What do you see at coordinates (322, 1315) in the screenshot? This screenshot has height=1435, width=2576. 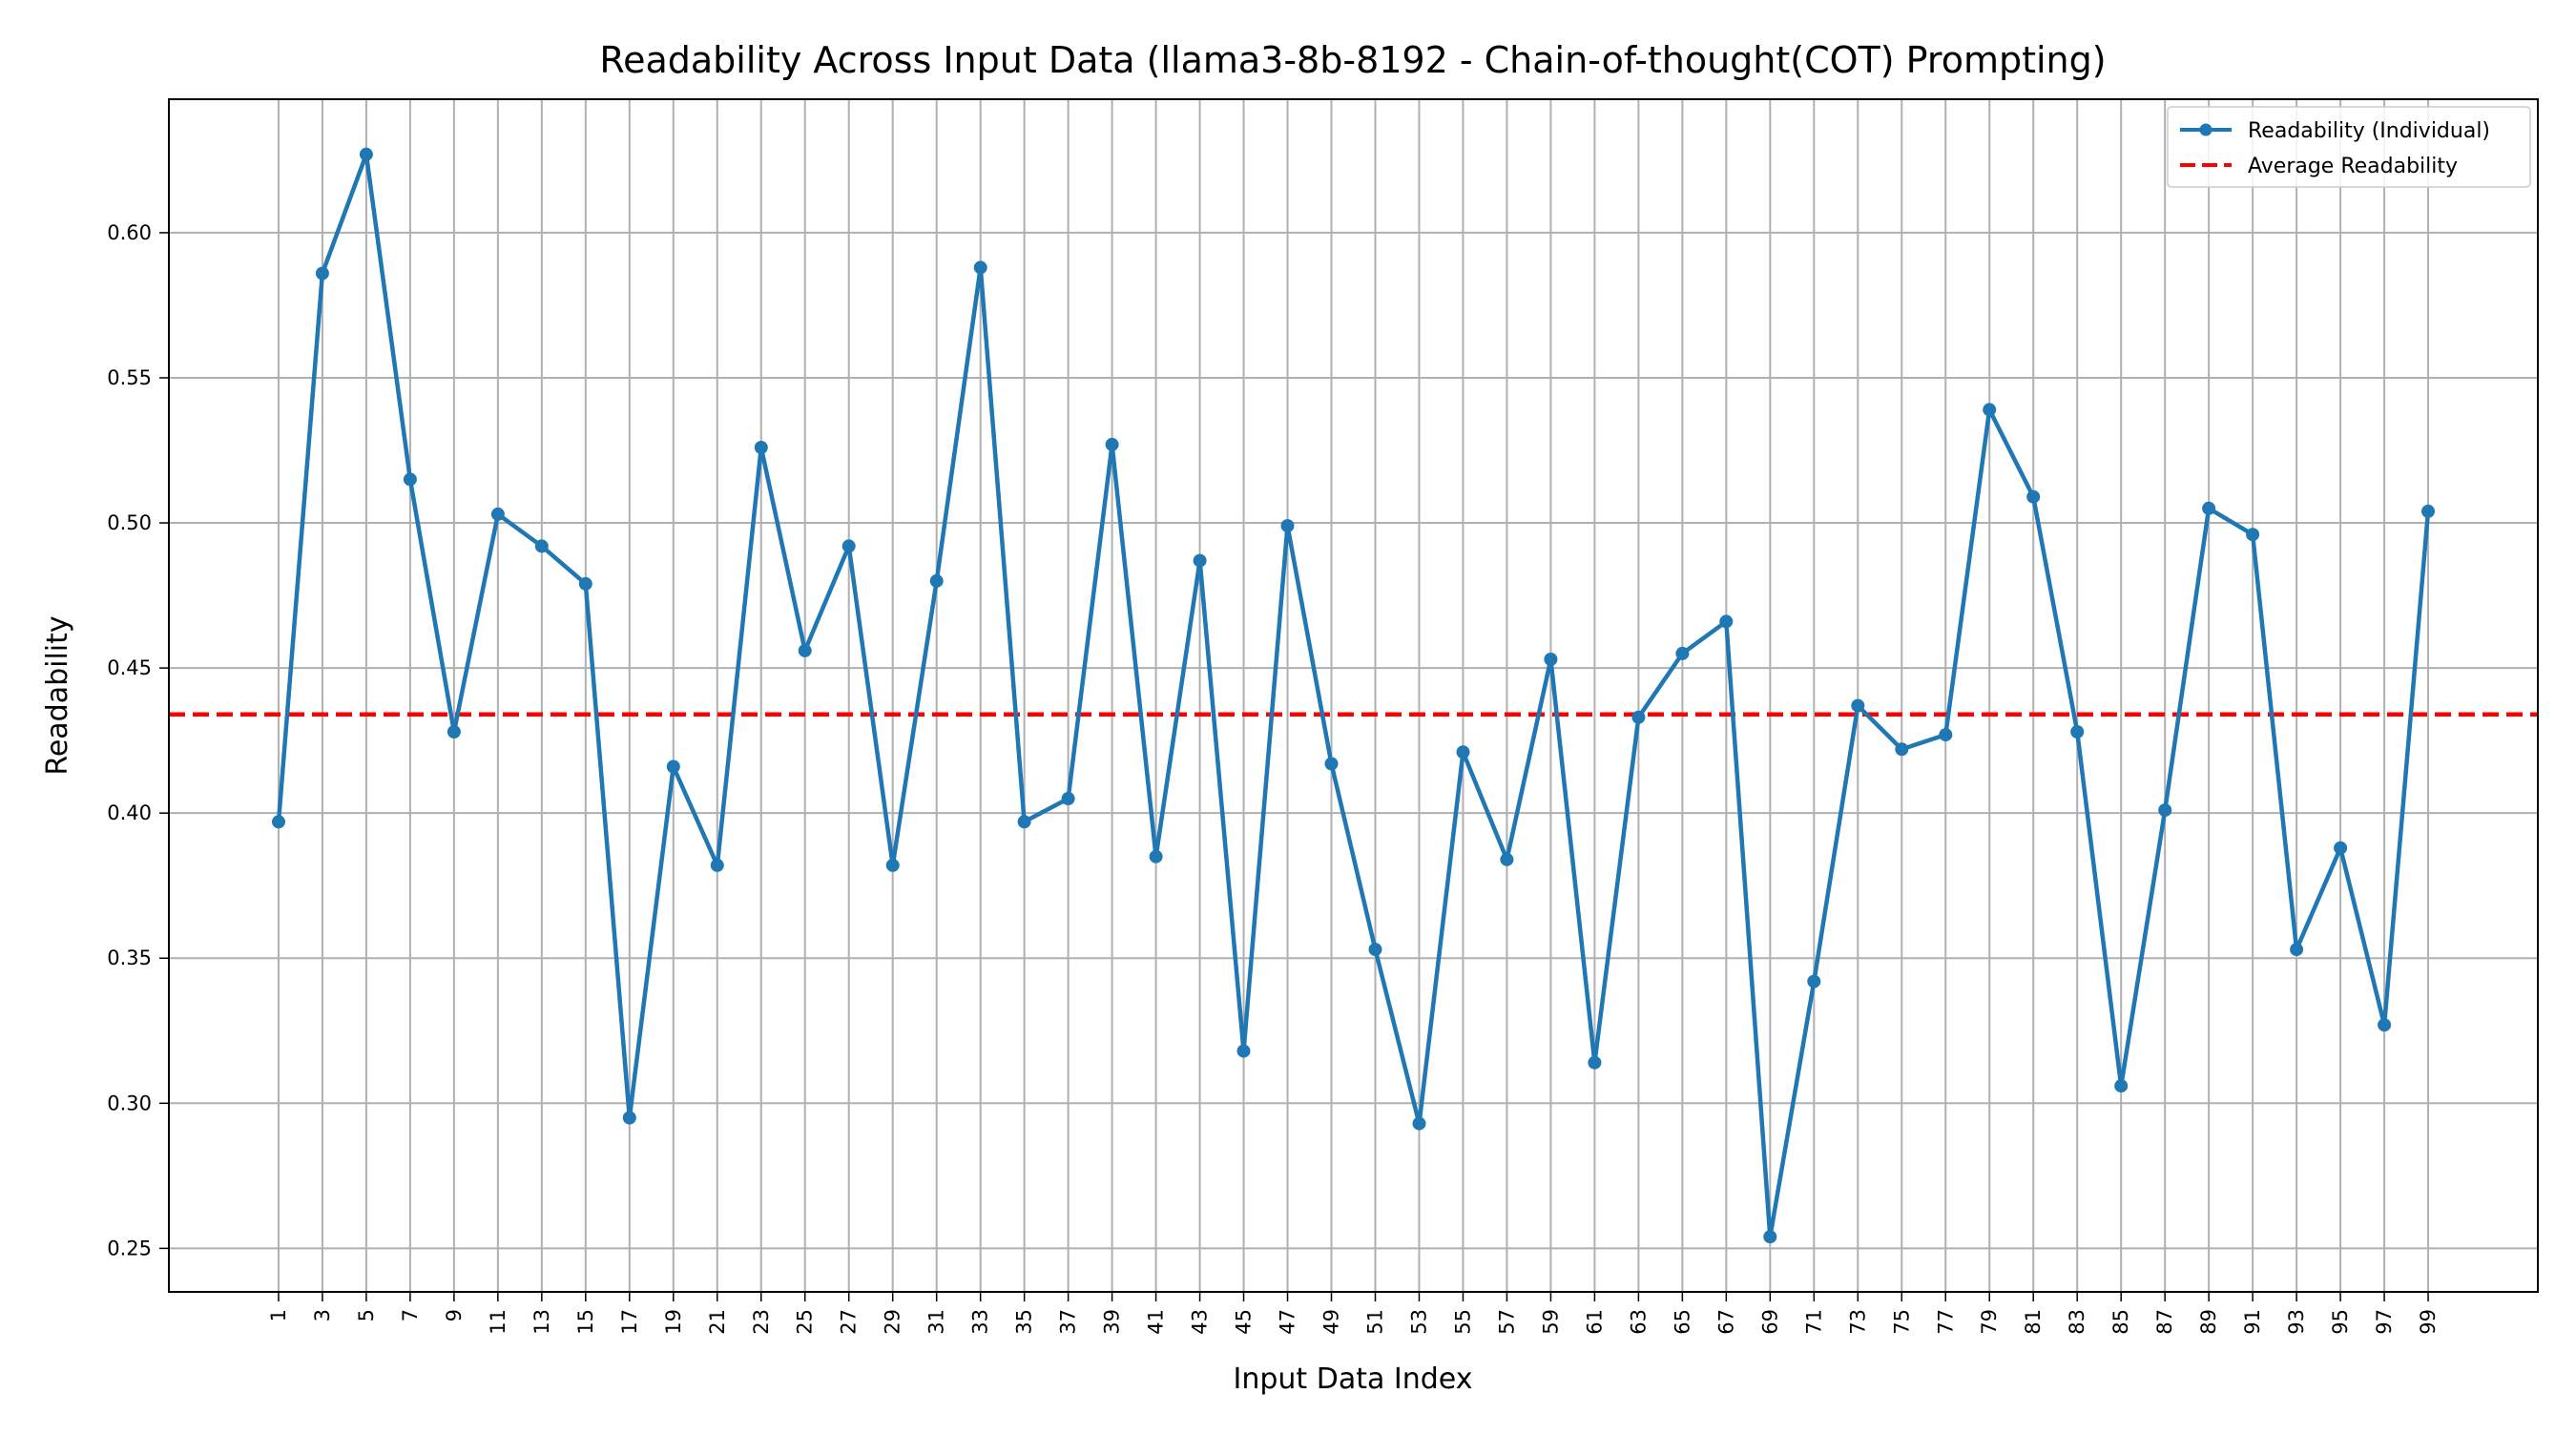 I see `x-tick-label: 3` at bounding box center [322, 1315].